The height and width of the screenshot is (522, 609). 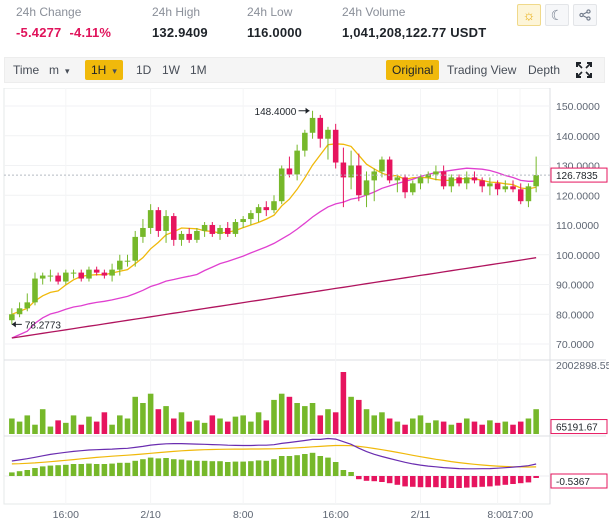 I want to click on moon-icon: ☾, so click(x=557, y=15).